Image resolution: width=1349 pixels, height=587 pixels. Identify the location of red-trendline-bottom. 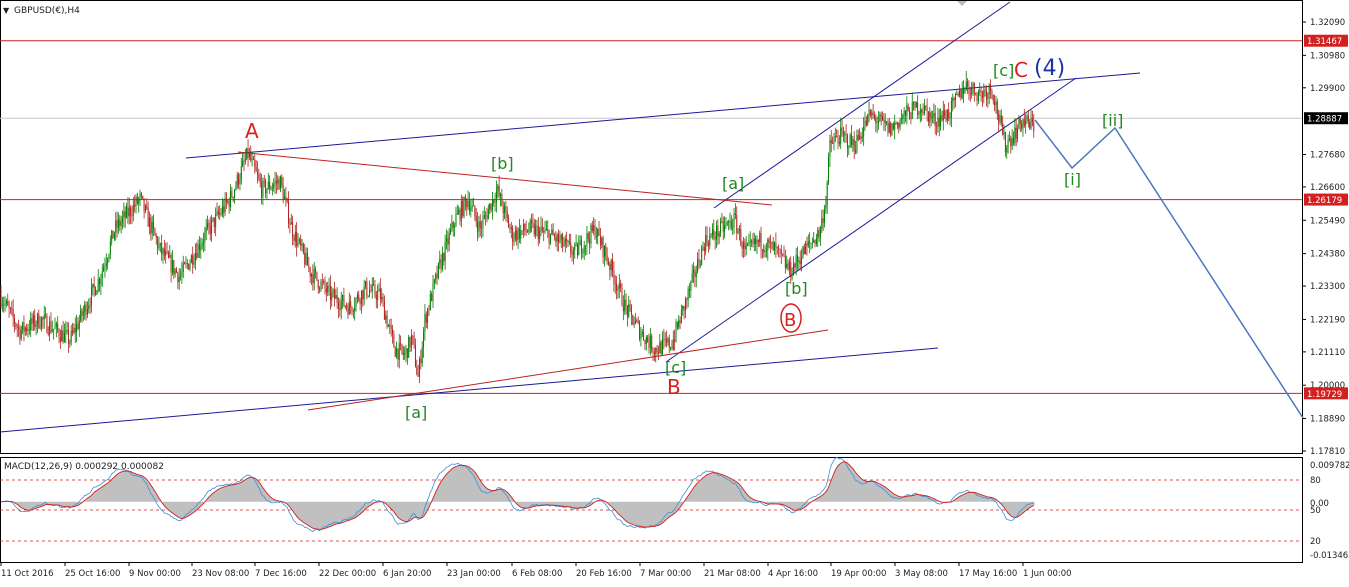
(568, 370).